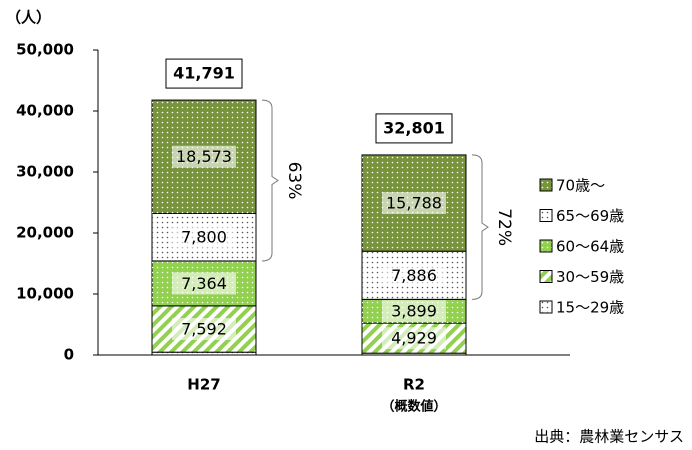 The width and height of the screenshot is (692, 450). What do you see at coordinates (590, 277) in the screenshot?
I see `legend-label: 30〜59歳` at bounding box center [590, 277].